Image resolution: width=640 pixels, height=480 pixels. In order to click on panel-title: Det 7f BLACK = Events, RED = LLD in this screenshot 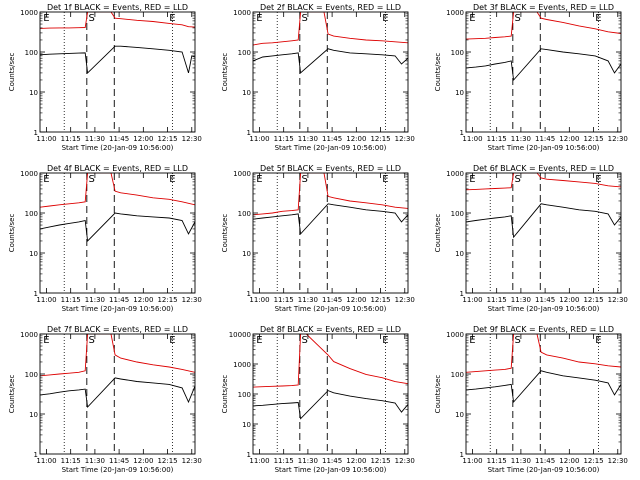, I will do `click(117, 329)`.